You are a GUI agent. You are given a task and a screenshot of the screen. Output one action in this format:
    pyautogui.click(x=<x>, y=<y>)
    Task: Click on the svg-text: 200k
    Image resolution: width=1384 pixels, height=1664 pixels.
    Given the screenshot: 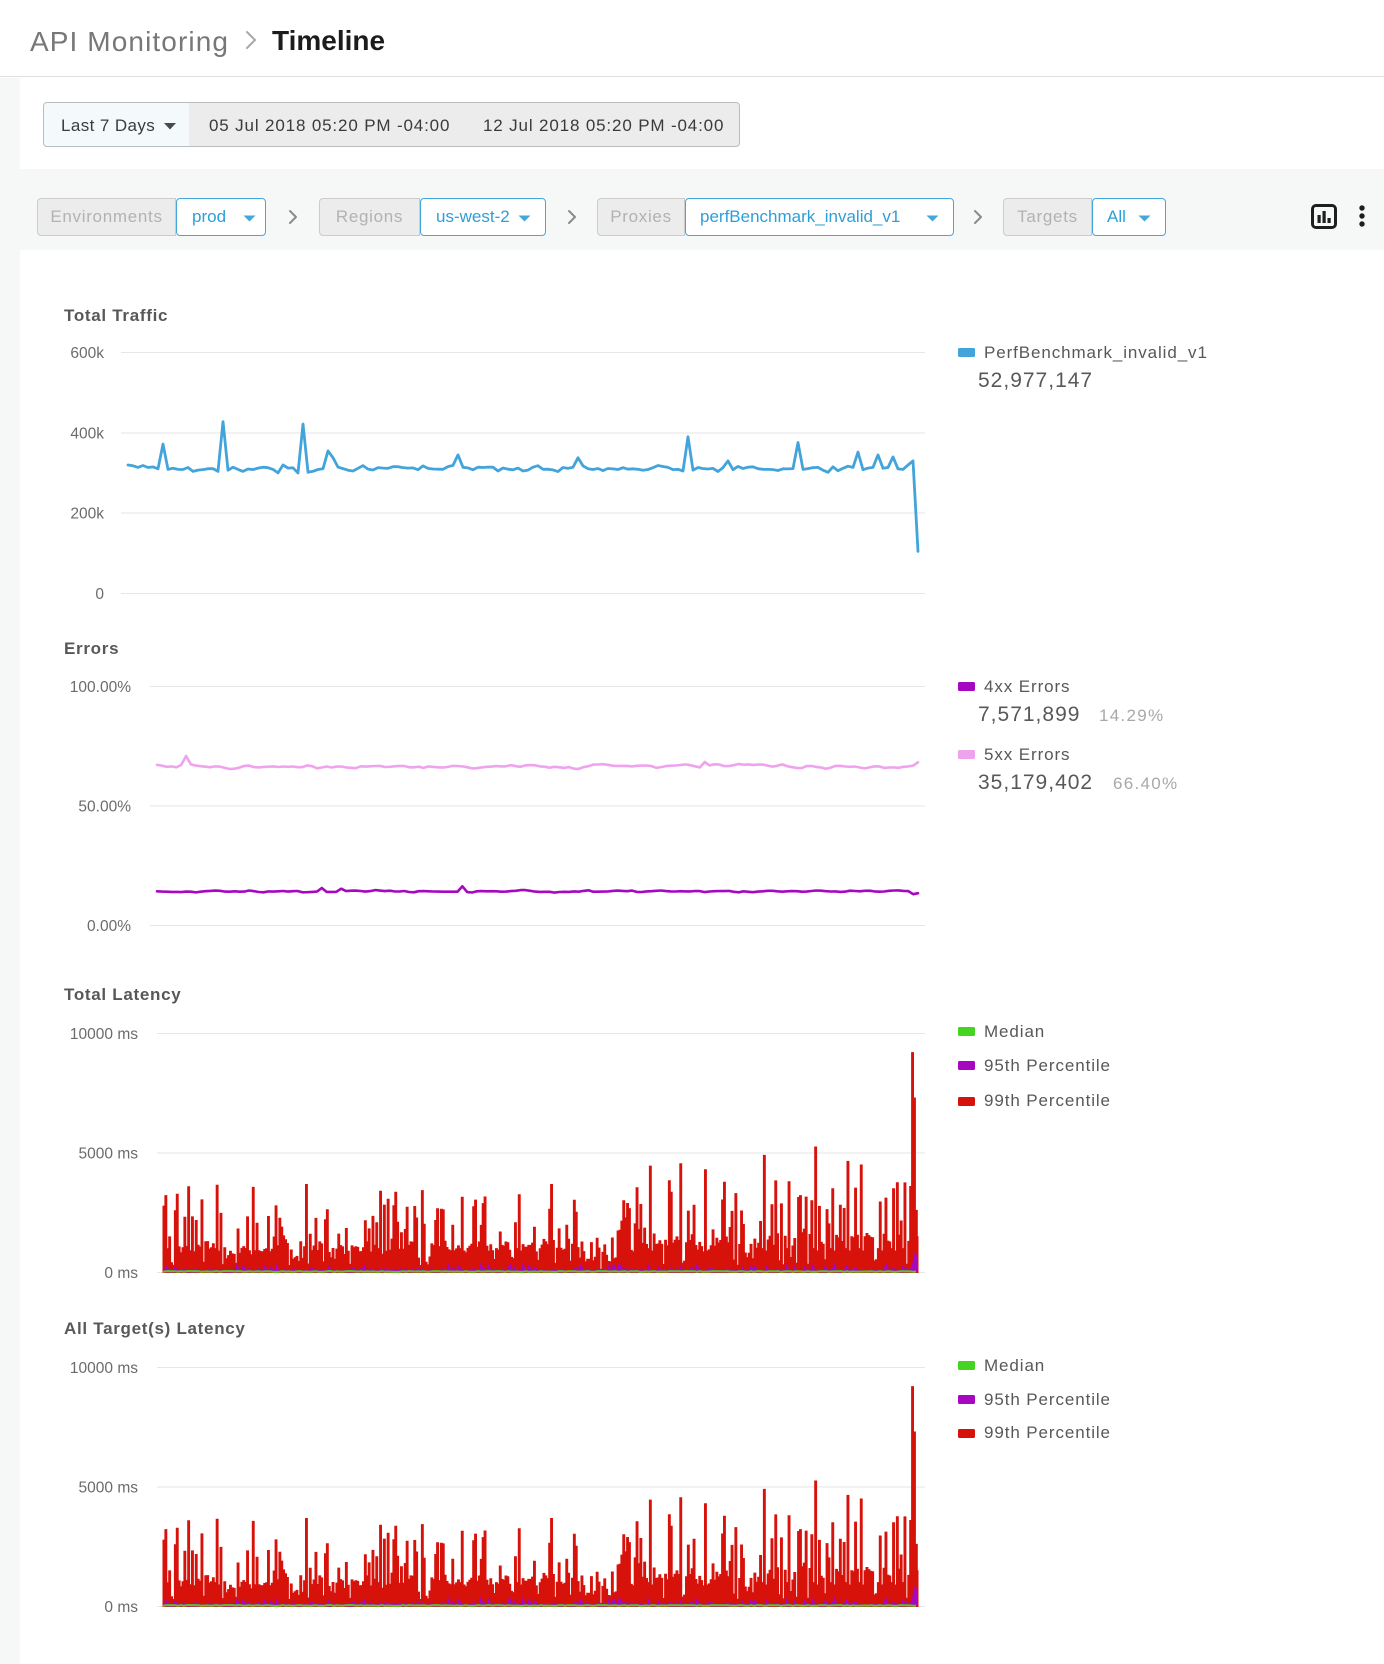 What is the action you would take?
    pyautogui.click(x=87, y=514)
    